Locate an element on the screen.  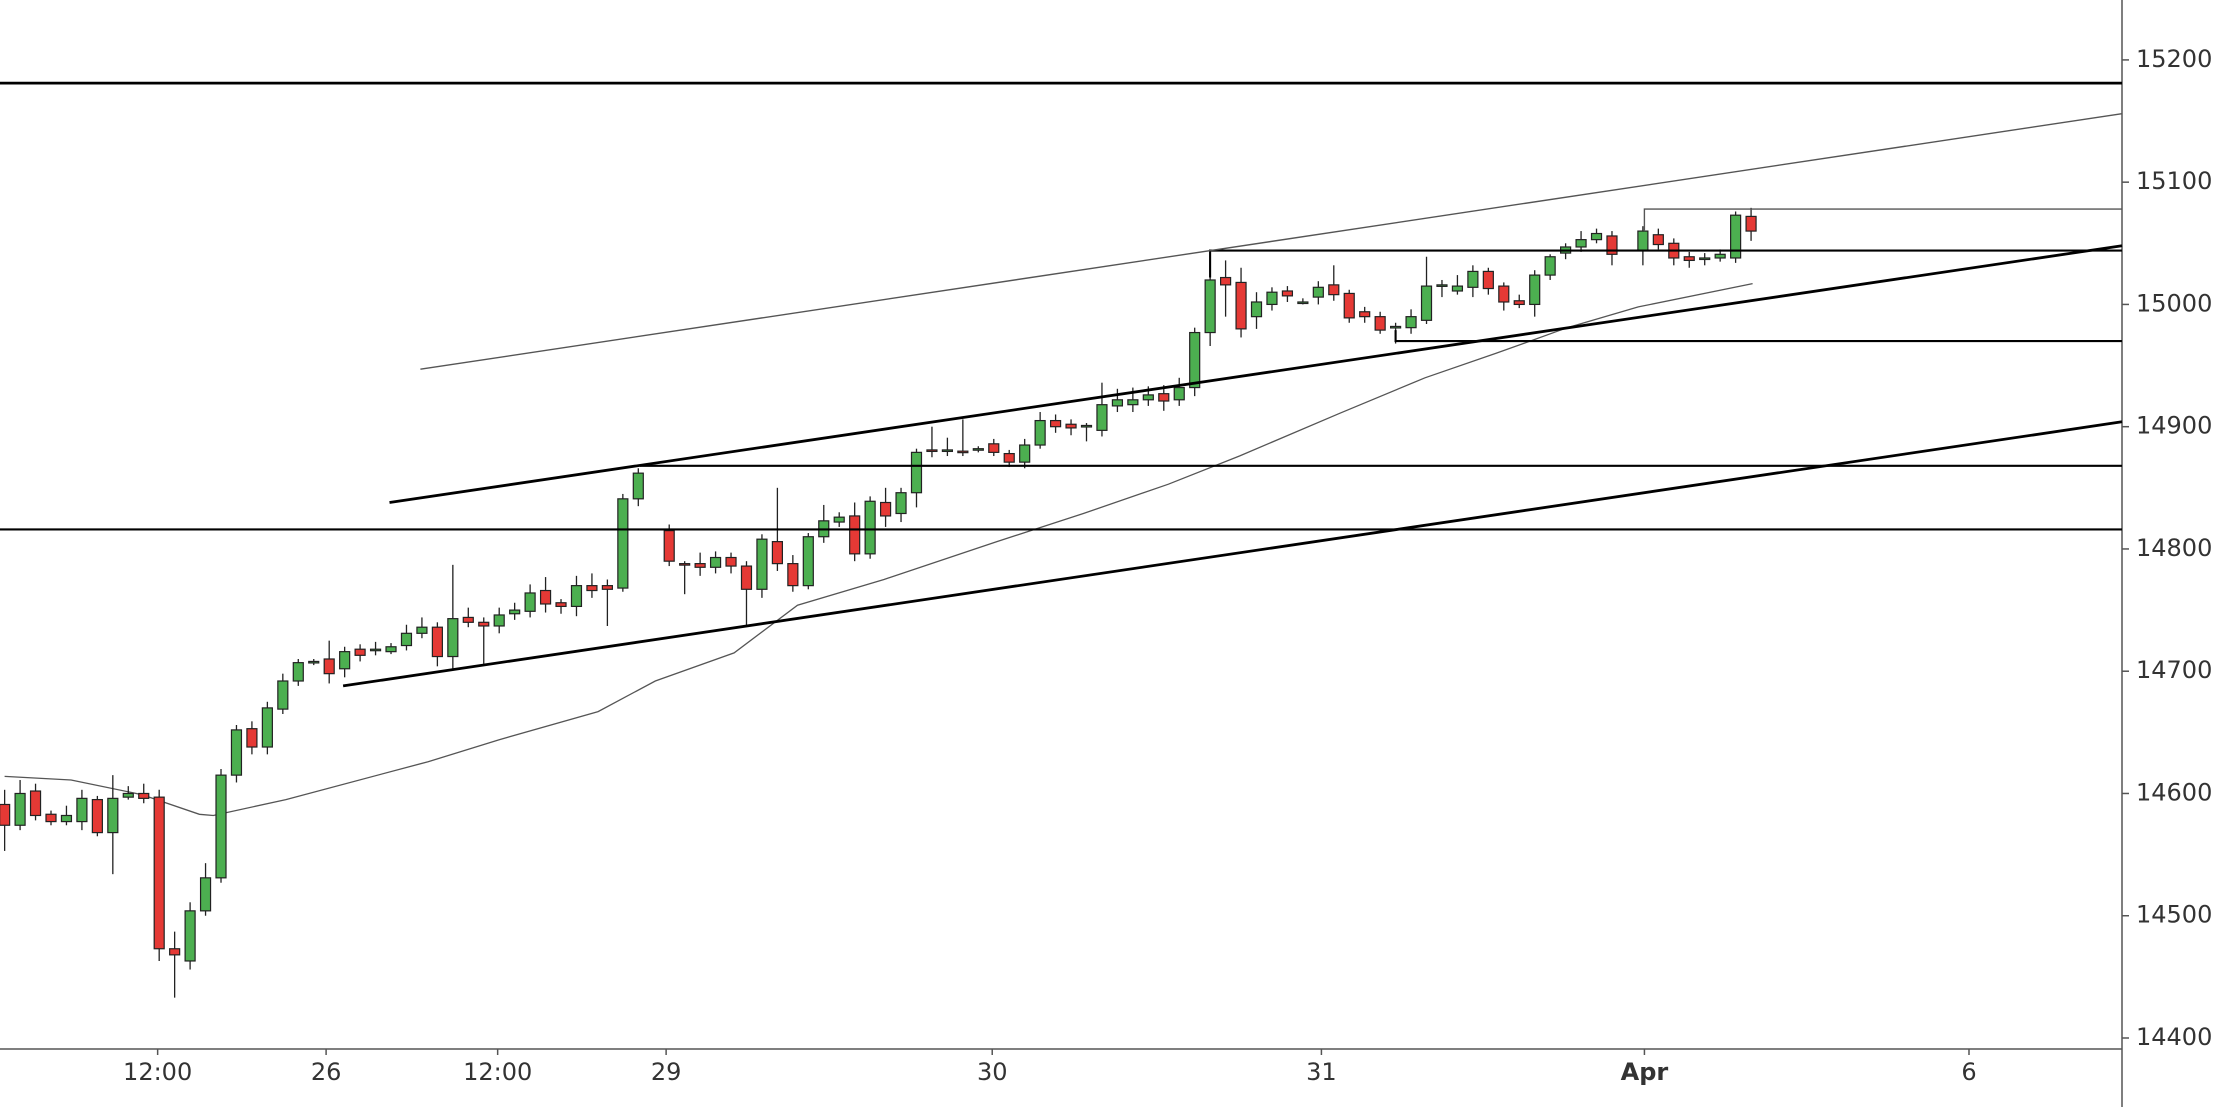
y-tick-label: 14900 is located at coordinates (2174, 426).